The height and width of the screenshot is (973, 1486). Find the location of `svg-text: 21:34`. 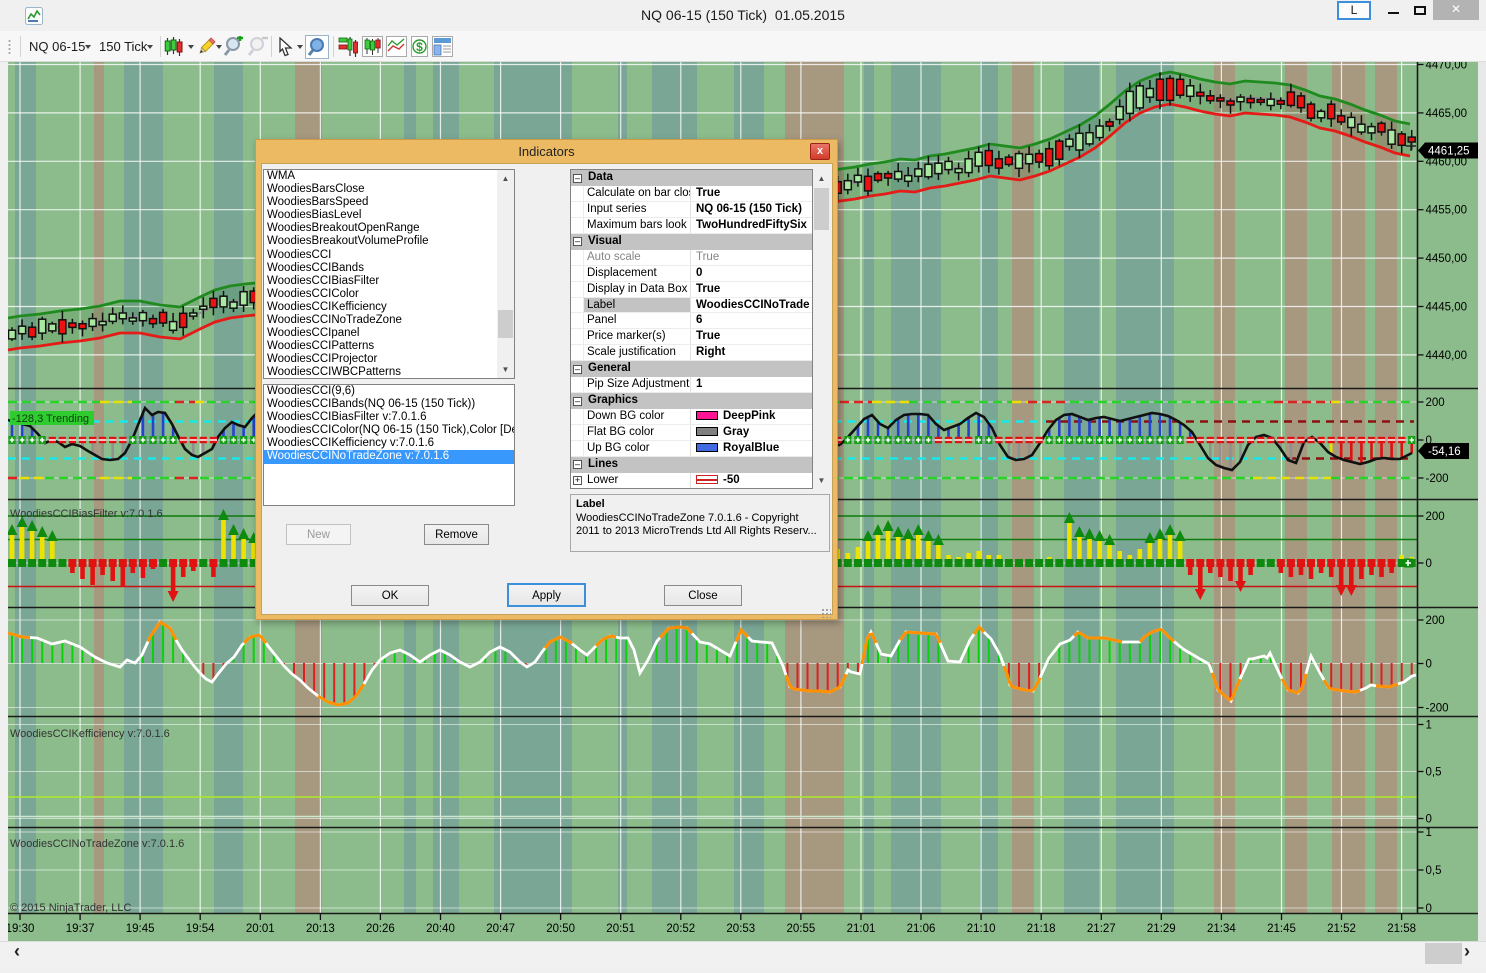

svg-text: 21:34 is located at coordinates (1221, 929).